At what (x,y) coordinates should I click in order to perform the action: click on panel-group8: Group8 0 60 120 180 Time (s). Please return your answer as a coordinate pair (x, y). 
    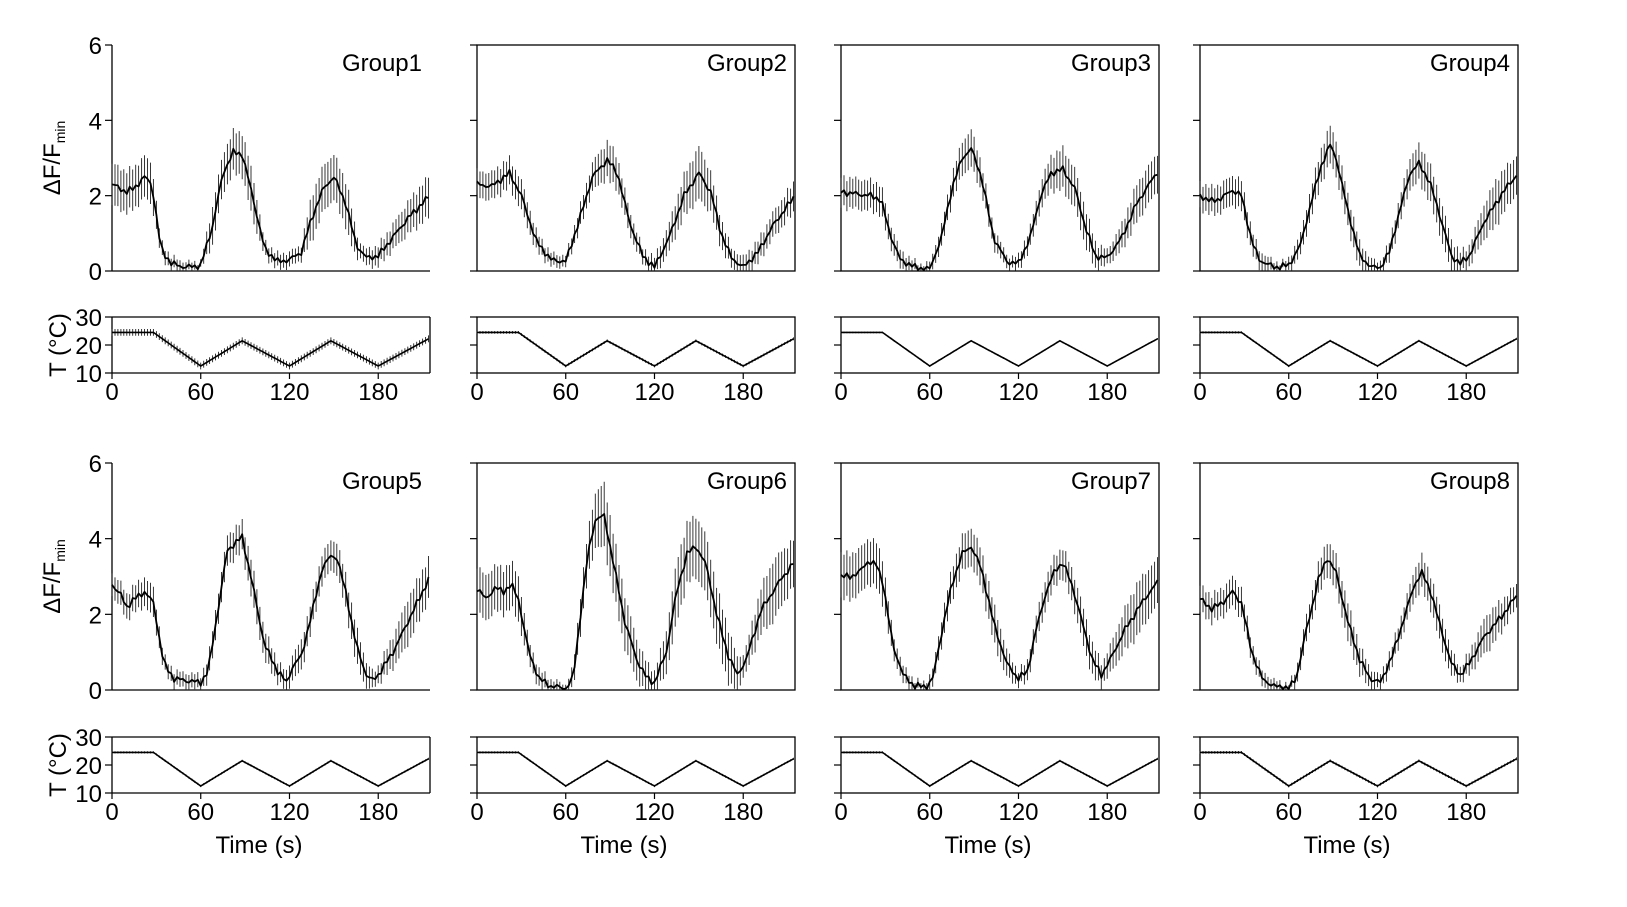
    Looking at the image, I should click on (1356, 660).